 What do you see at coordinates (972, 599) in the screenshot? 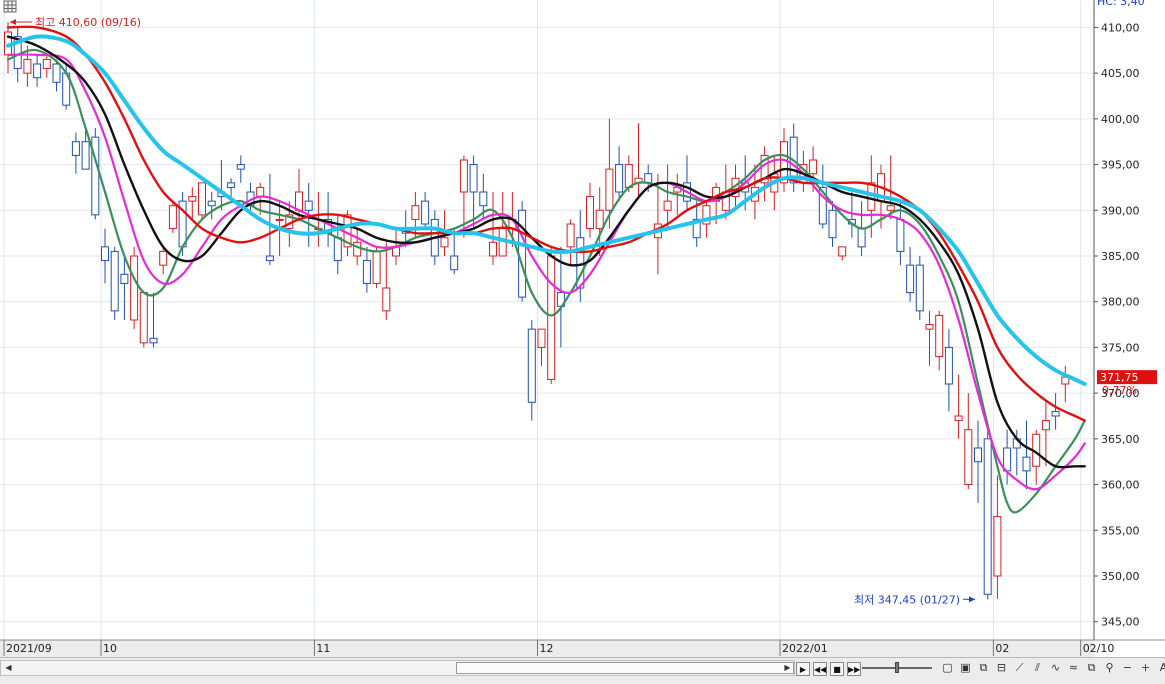
I see `low-arrow-icon` at bounding box center [972, 599].